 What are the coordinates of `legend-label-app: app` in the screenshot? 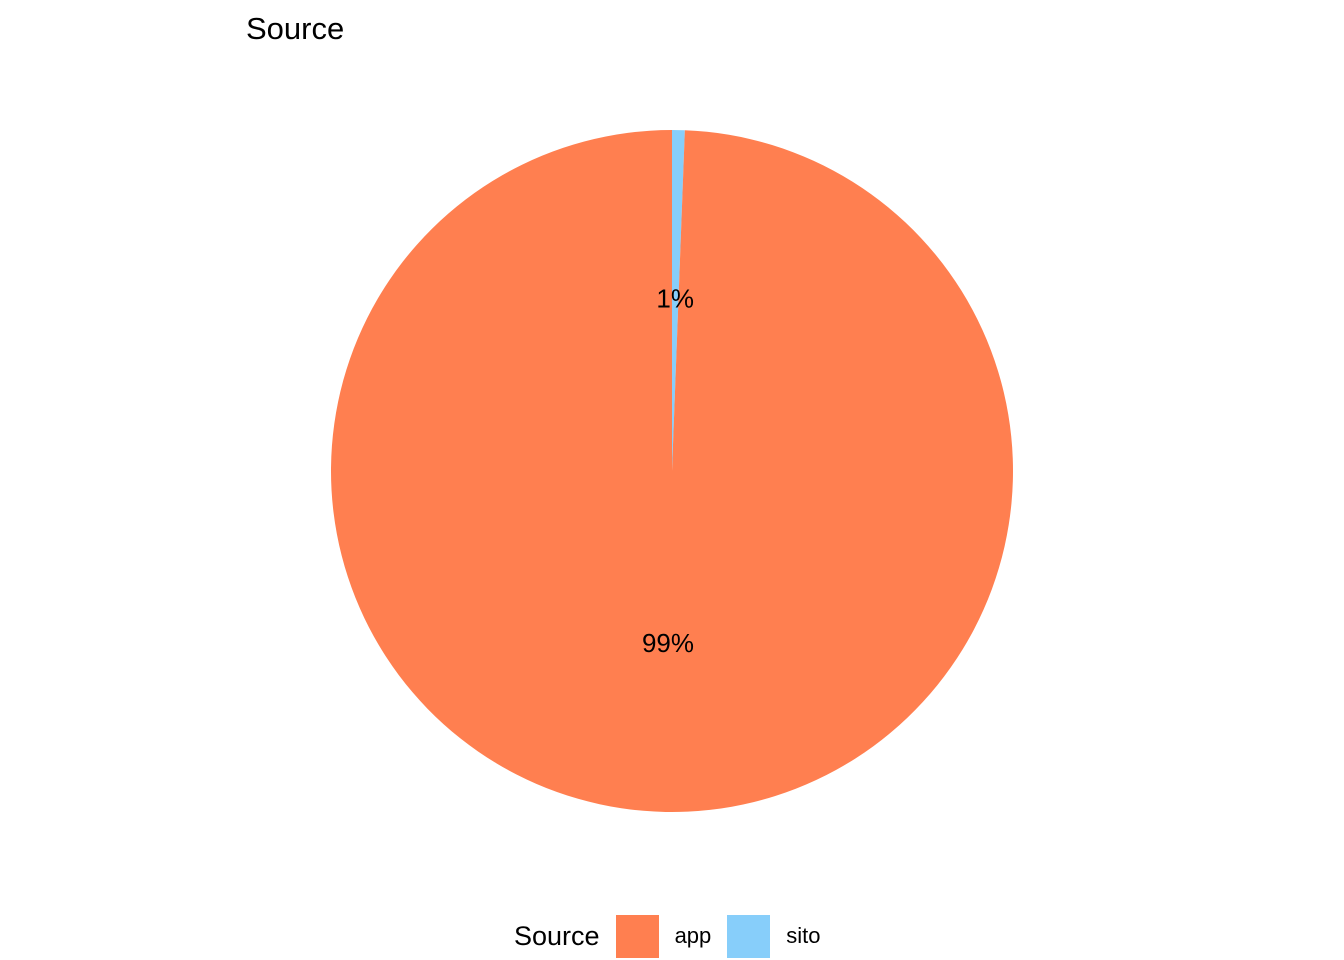 It's located at (693, 935).